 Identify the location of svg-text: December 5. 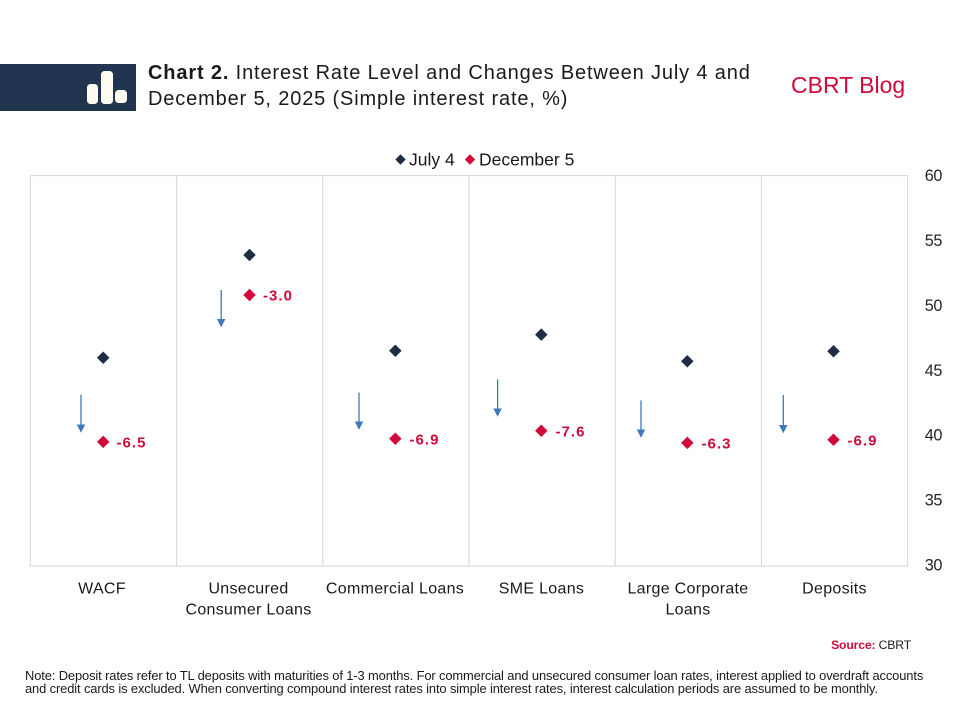
(526, 159).